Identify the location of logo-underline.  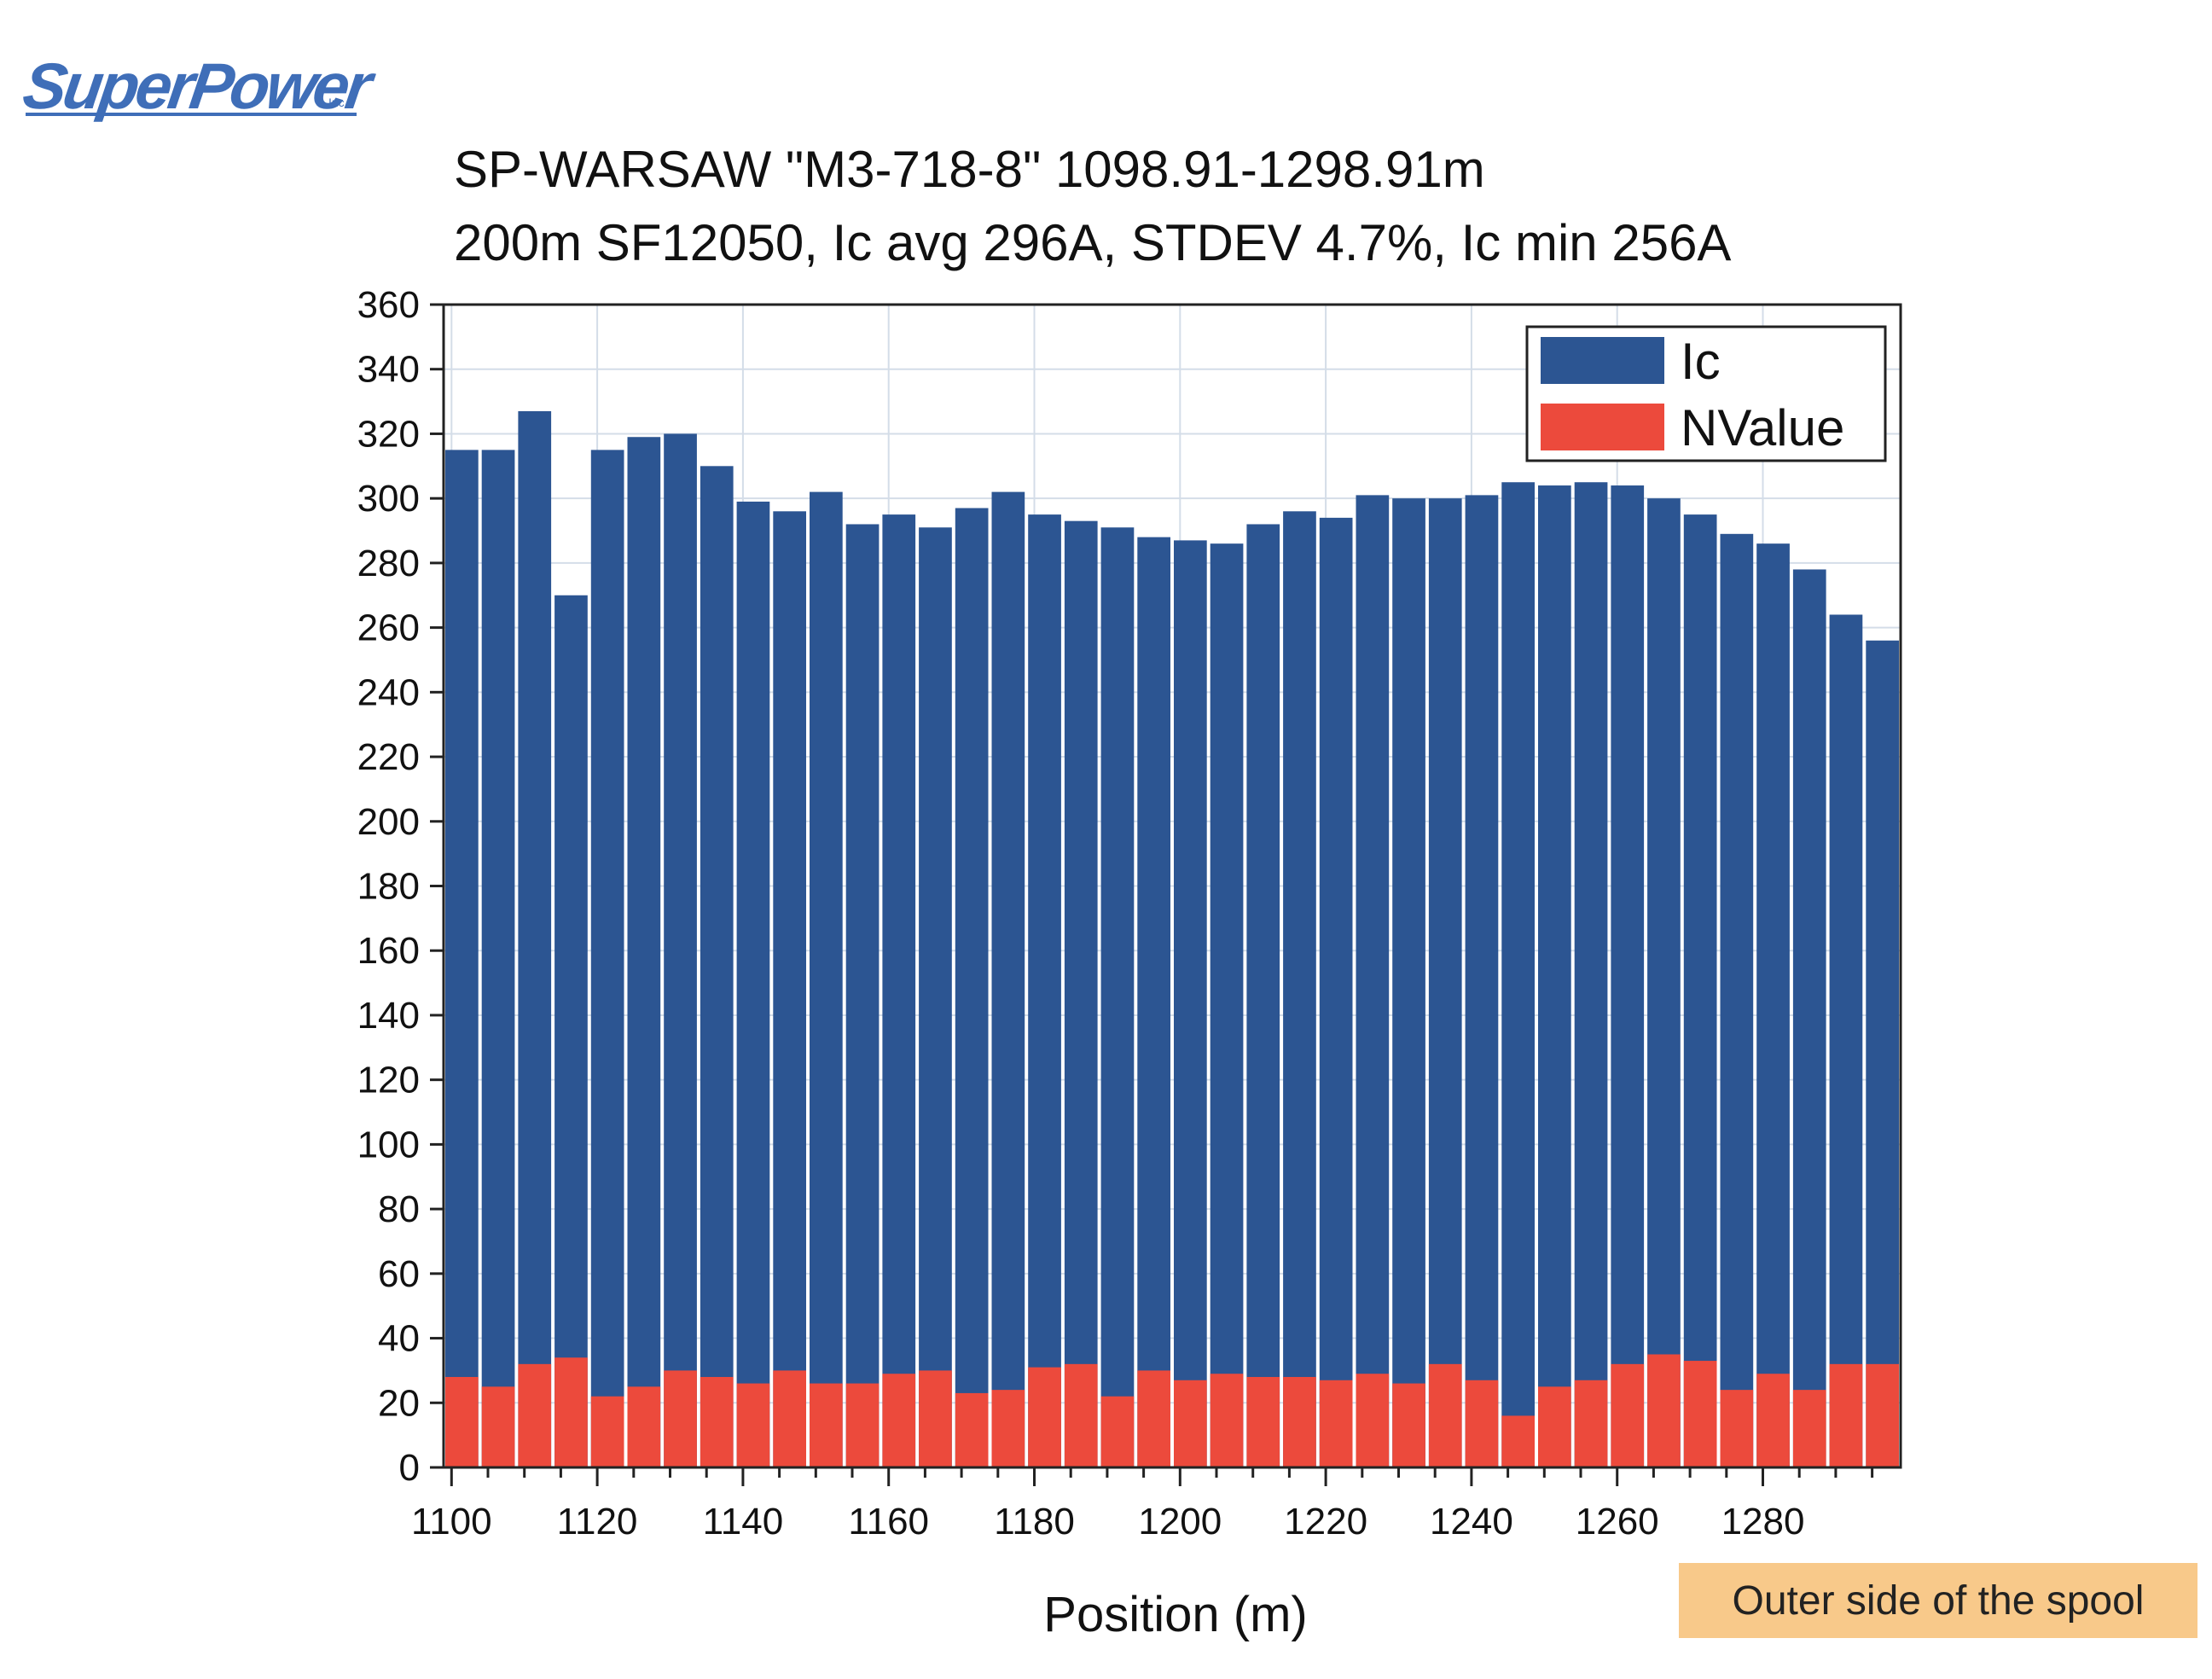
(191, 114).